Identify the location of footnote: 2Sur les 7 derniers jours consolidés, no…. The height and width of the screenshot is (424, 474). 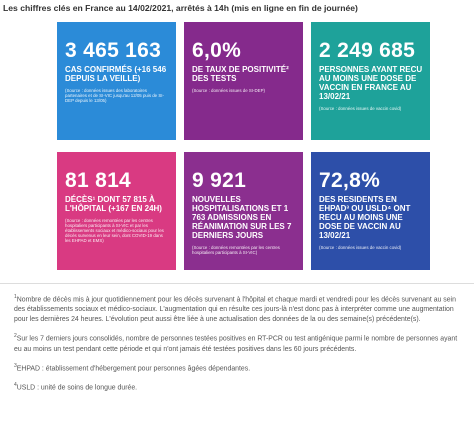
(240, 342).